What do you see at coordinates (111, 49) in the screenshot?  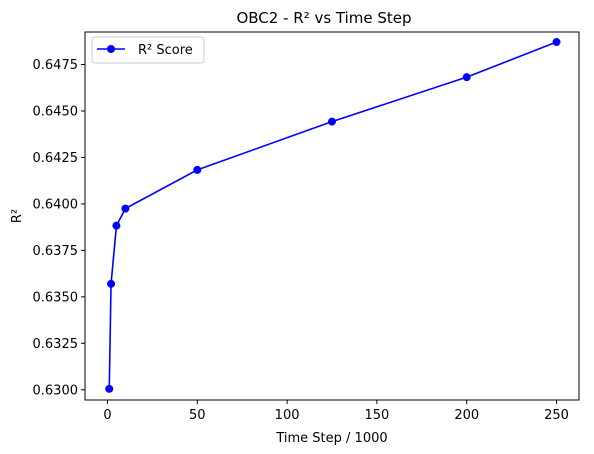 I see `legend-marker` at bounding box center [111, 49].